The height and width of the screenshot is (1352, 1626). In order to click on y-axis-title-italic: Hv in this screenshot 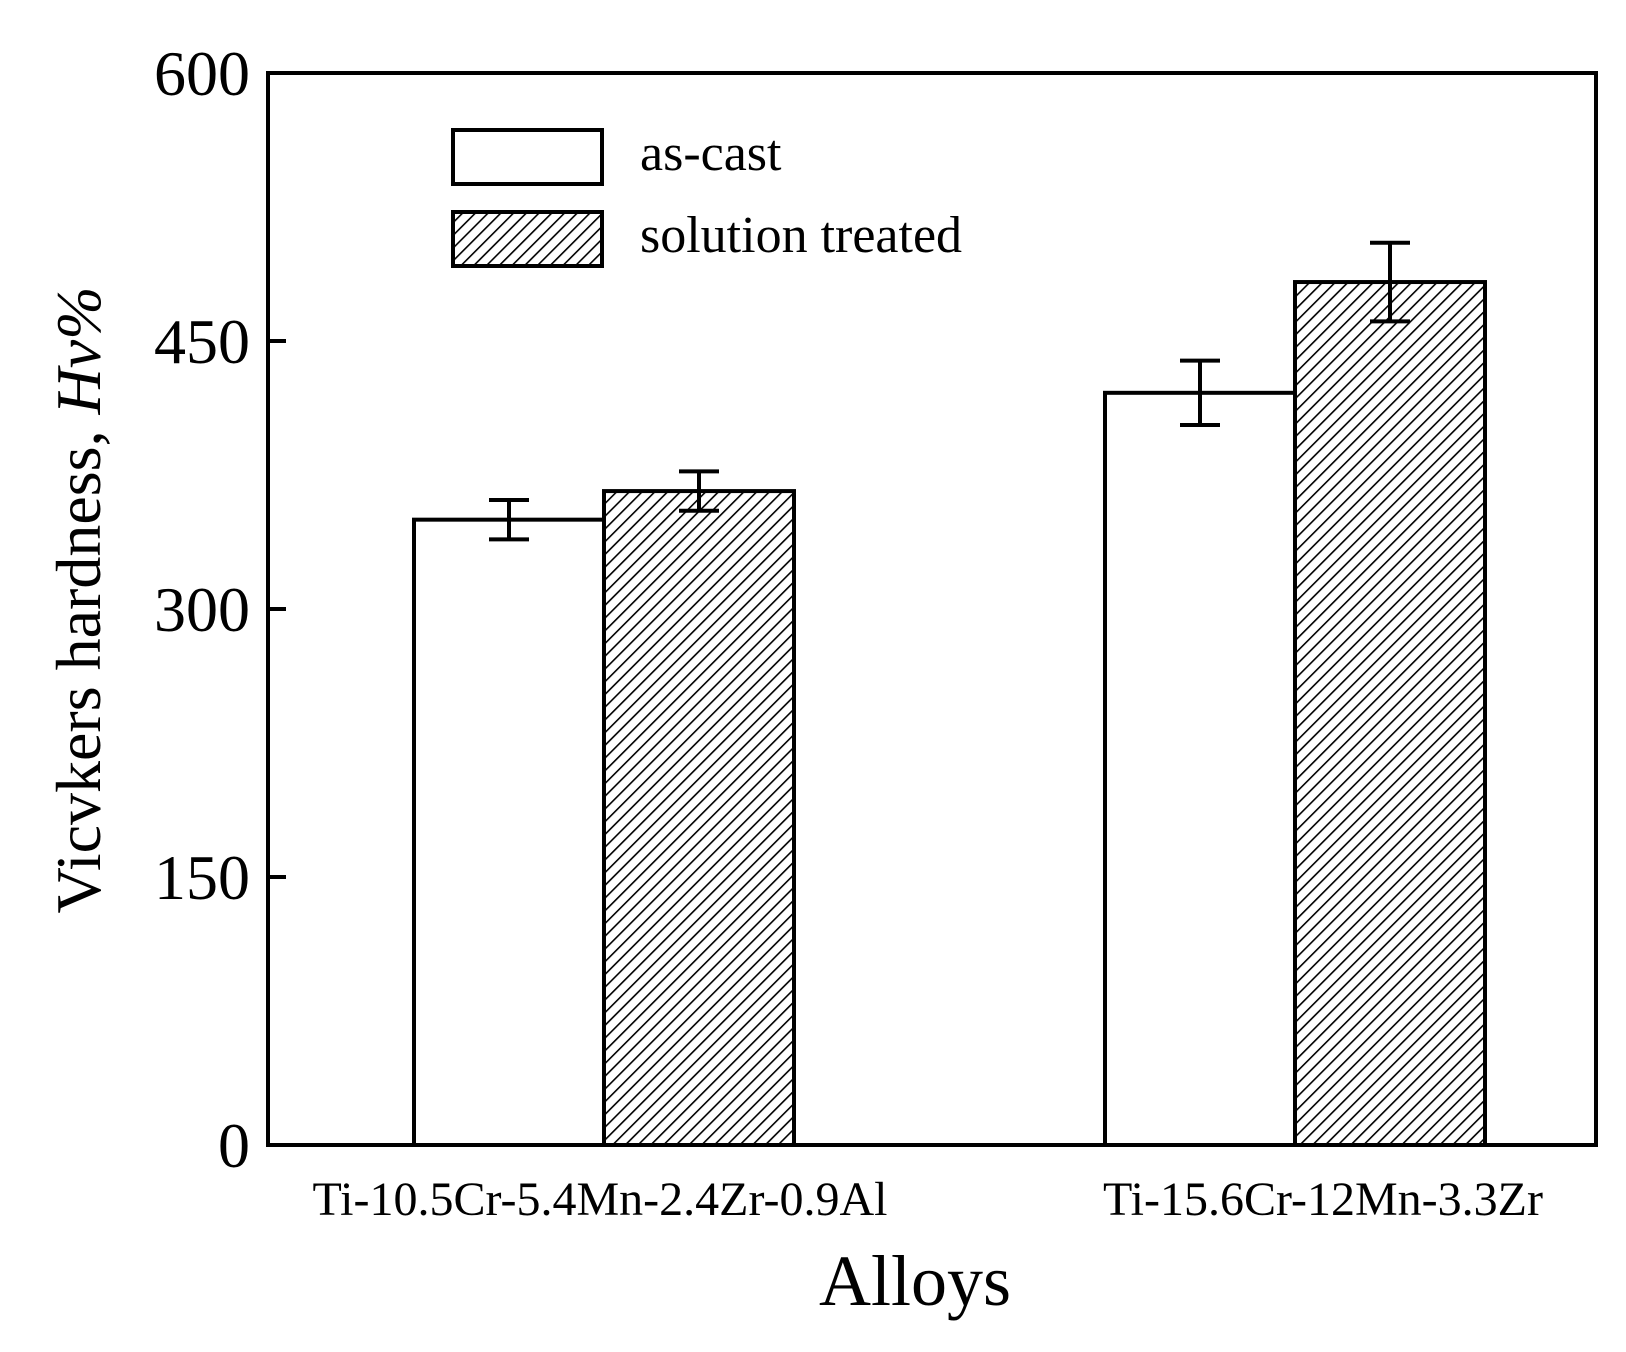, I will do `click(78, 377)`.